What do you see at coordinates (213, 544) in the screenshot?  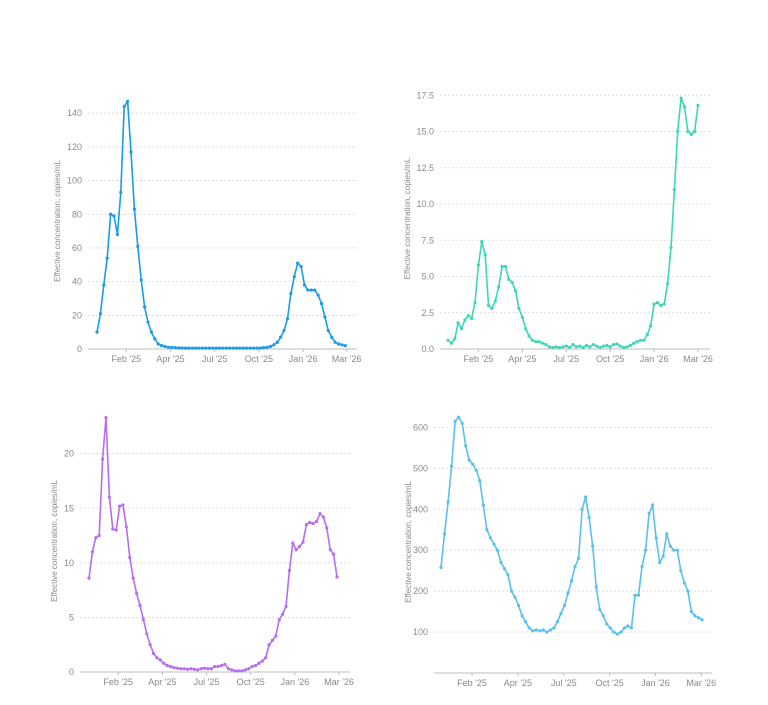 I see `line` at bounding box center [213, 544].